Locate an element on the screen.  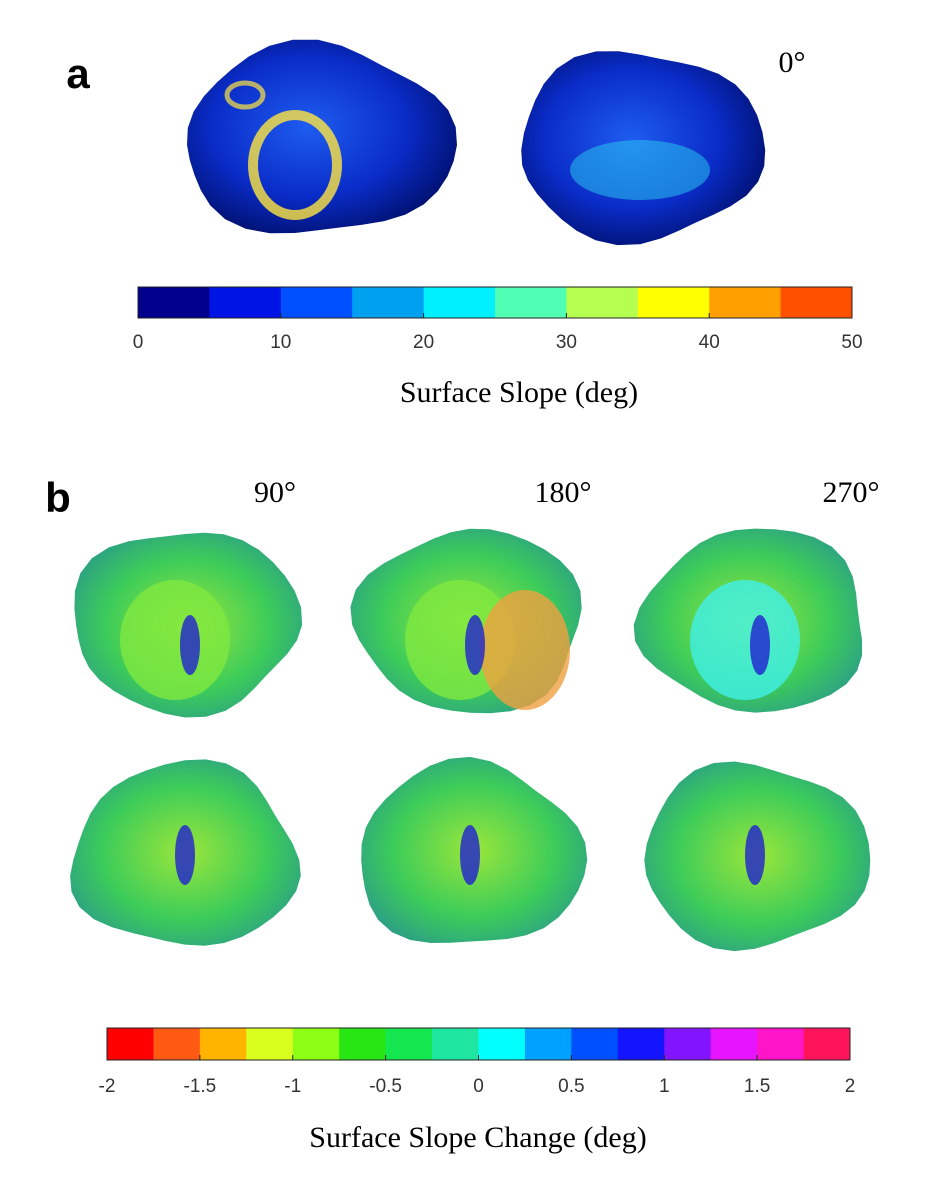
tick-label: -2 is located at coordinates (107, 1086).